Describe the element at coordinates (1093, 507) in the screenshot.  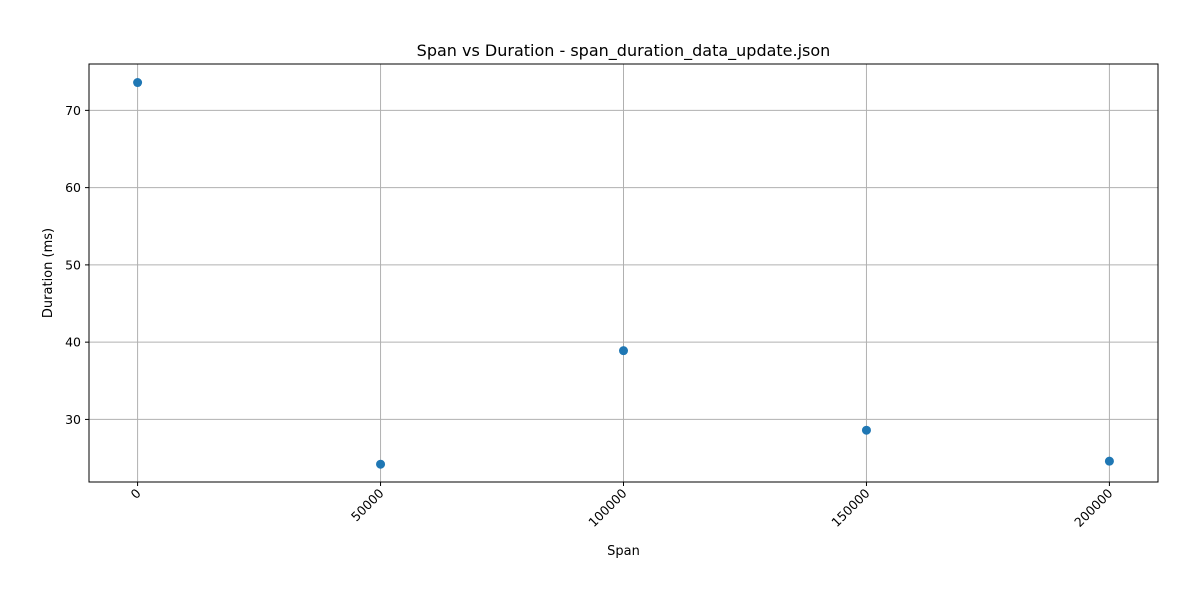
I see `x-tick-label: 200000` at that location.